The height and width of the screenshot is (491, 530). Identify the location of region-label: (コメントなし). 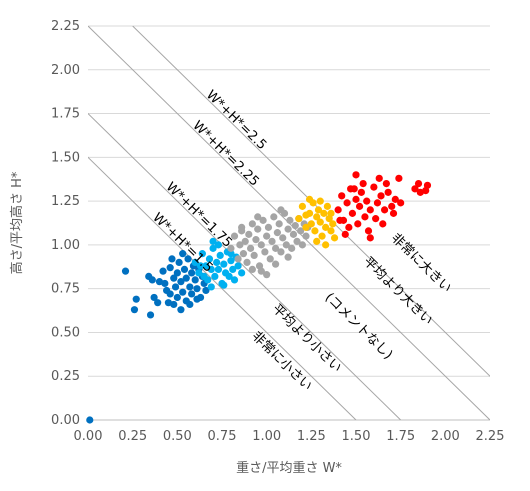
(358, 326).